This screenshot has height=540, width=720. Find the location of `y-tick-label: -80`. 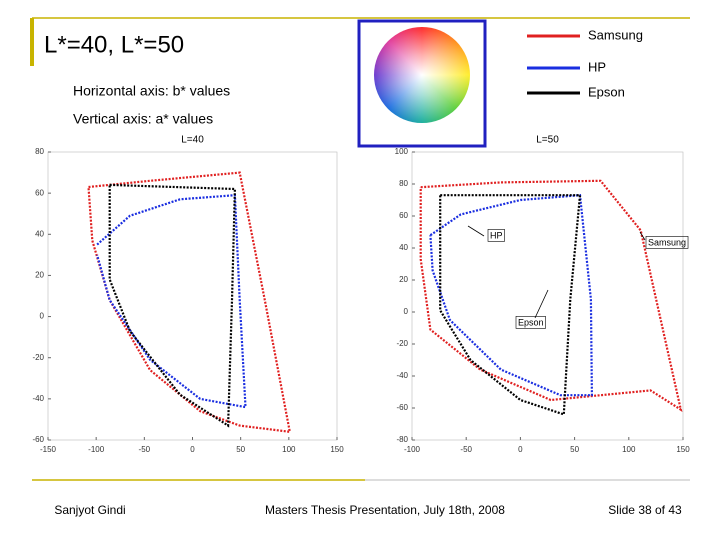

y-tick-label: -80 is located at coordinates (402, 439).